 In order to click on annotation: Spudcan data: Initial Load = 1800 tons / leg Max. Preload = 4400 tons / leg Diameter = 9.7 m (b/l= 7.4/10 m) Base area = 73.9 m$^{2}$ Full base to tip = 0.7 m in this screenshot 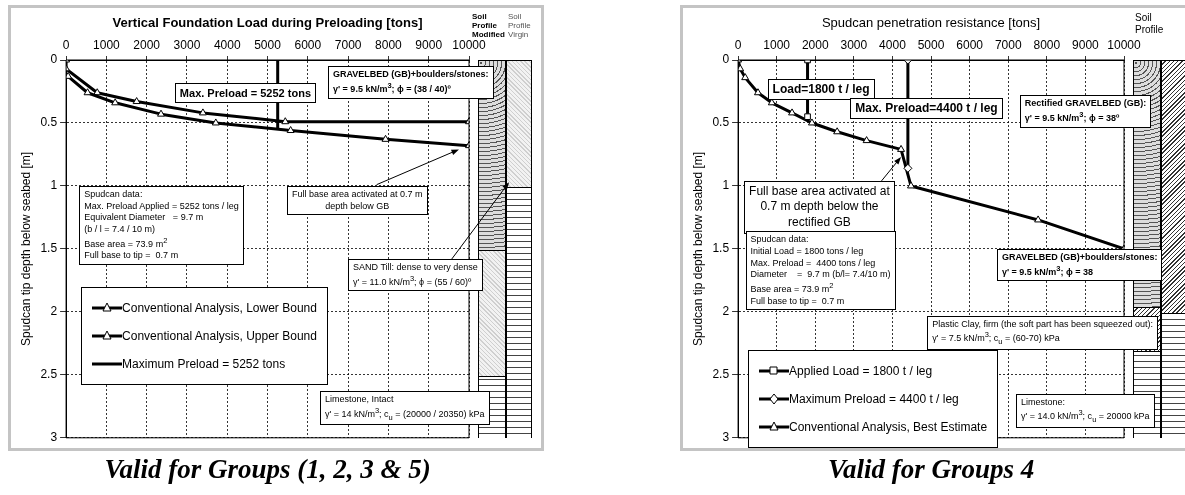, I will do `click(820, 271)`.